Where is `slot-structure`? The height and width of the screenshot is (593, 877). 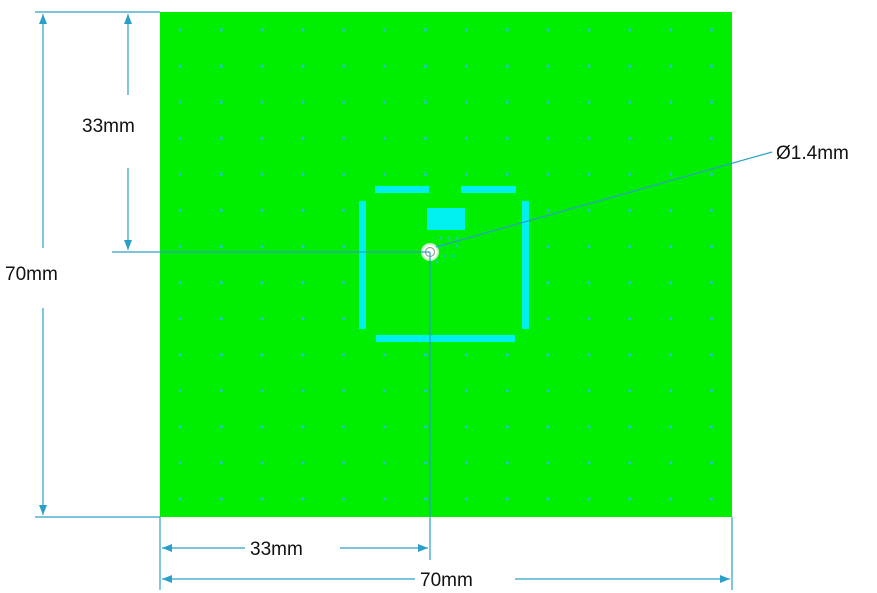 slot-structure is located at coordinates (444, 264).